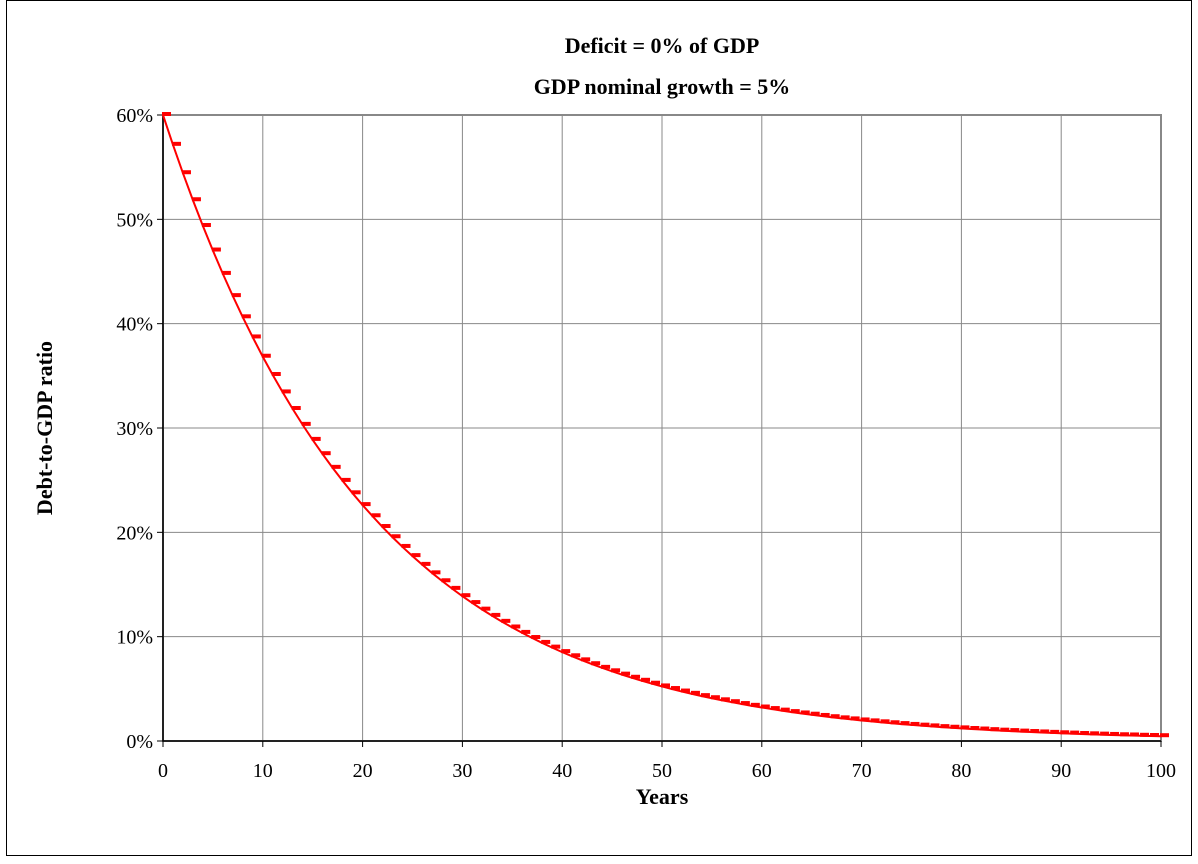 The image size is (1198, 864). I want to click on y-axis-label: Debt-to-GDP ratio, so click(44, 428).